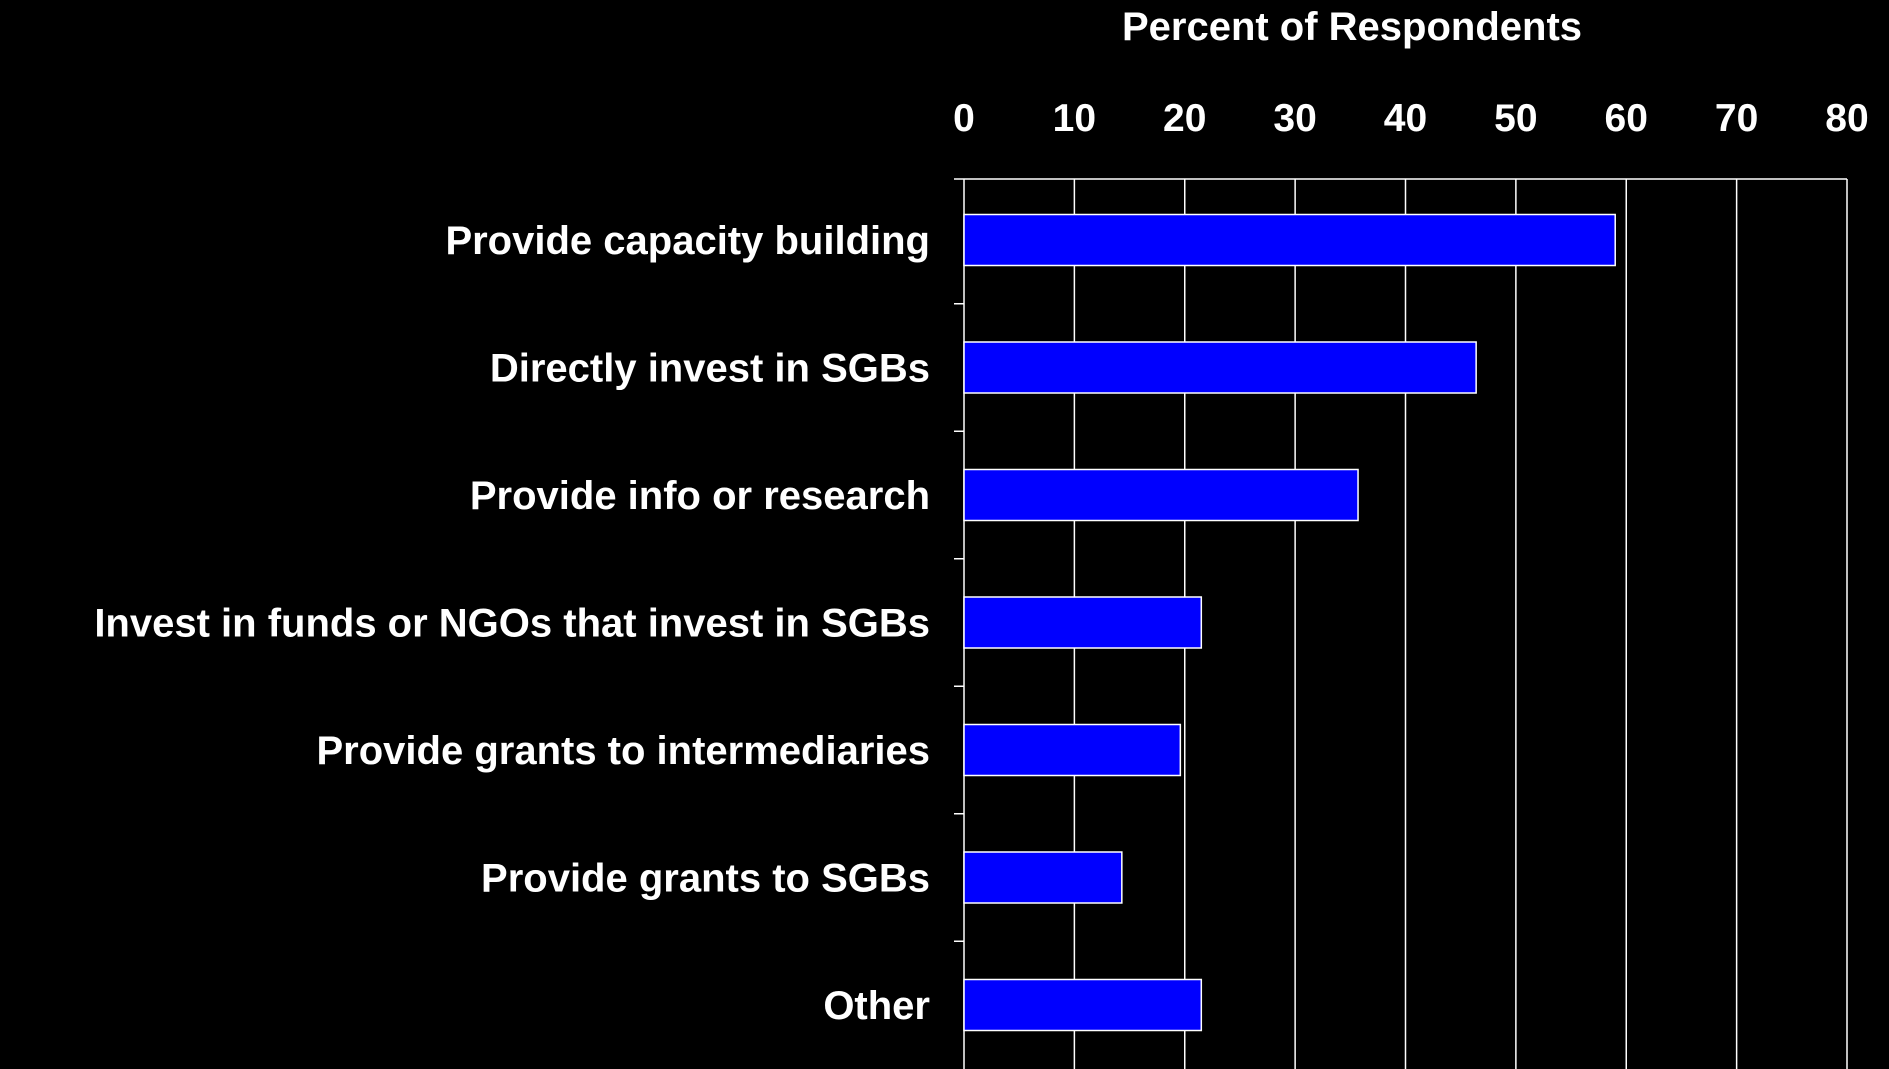  What do you see at coordinates (687, 241) in the screenshot?
I see `category-label-1: Provide capacity building` at bounding box center [687, 241].